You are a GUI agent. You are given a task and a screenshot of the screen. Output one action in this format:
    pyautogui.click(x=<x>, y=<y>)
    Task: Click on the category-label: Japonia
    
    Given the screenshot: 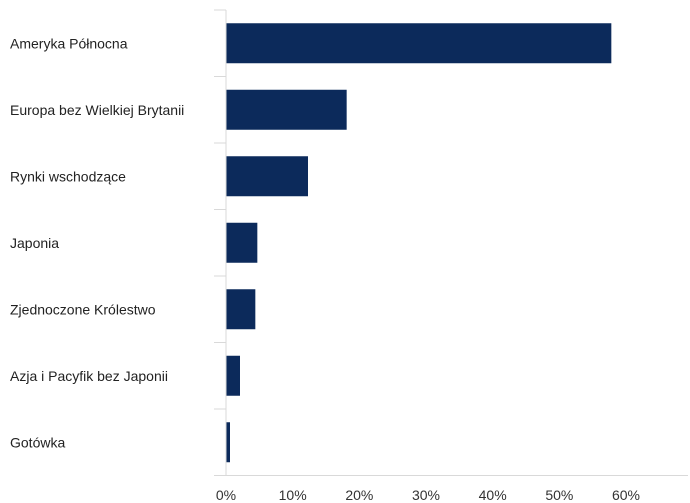 What is the action you would take?
    pyautogui.click(x=34, y=243)
    